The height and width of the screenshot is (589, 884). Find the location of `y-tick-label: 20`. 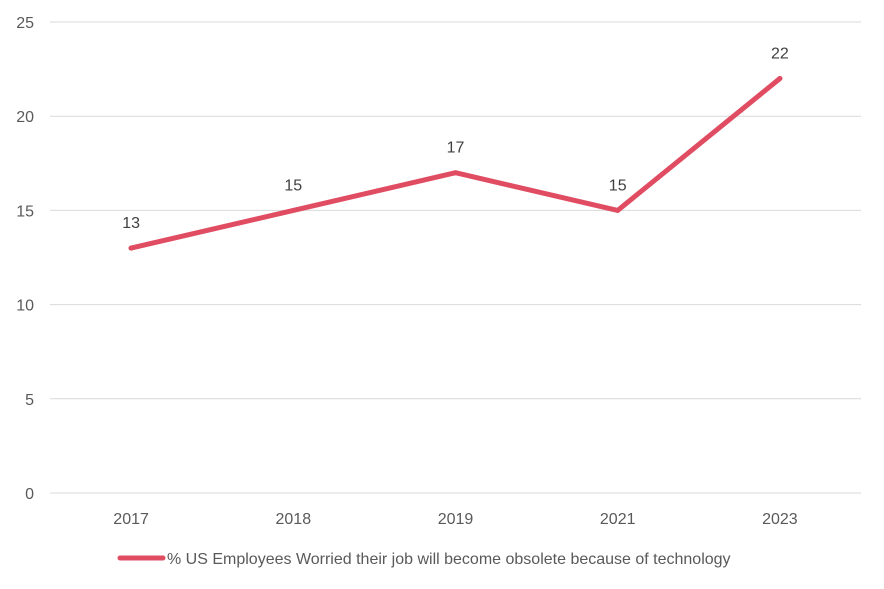

y-tick-label: 20 is located at coordinates (25, 117).